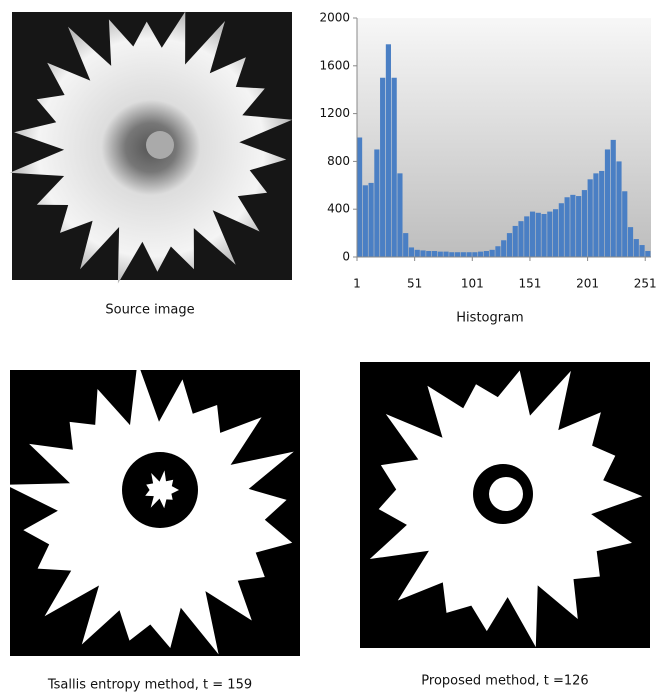 The image size is (662, 699). I want to click on caption: Proposed method, t =126, so click(504, 681).